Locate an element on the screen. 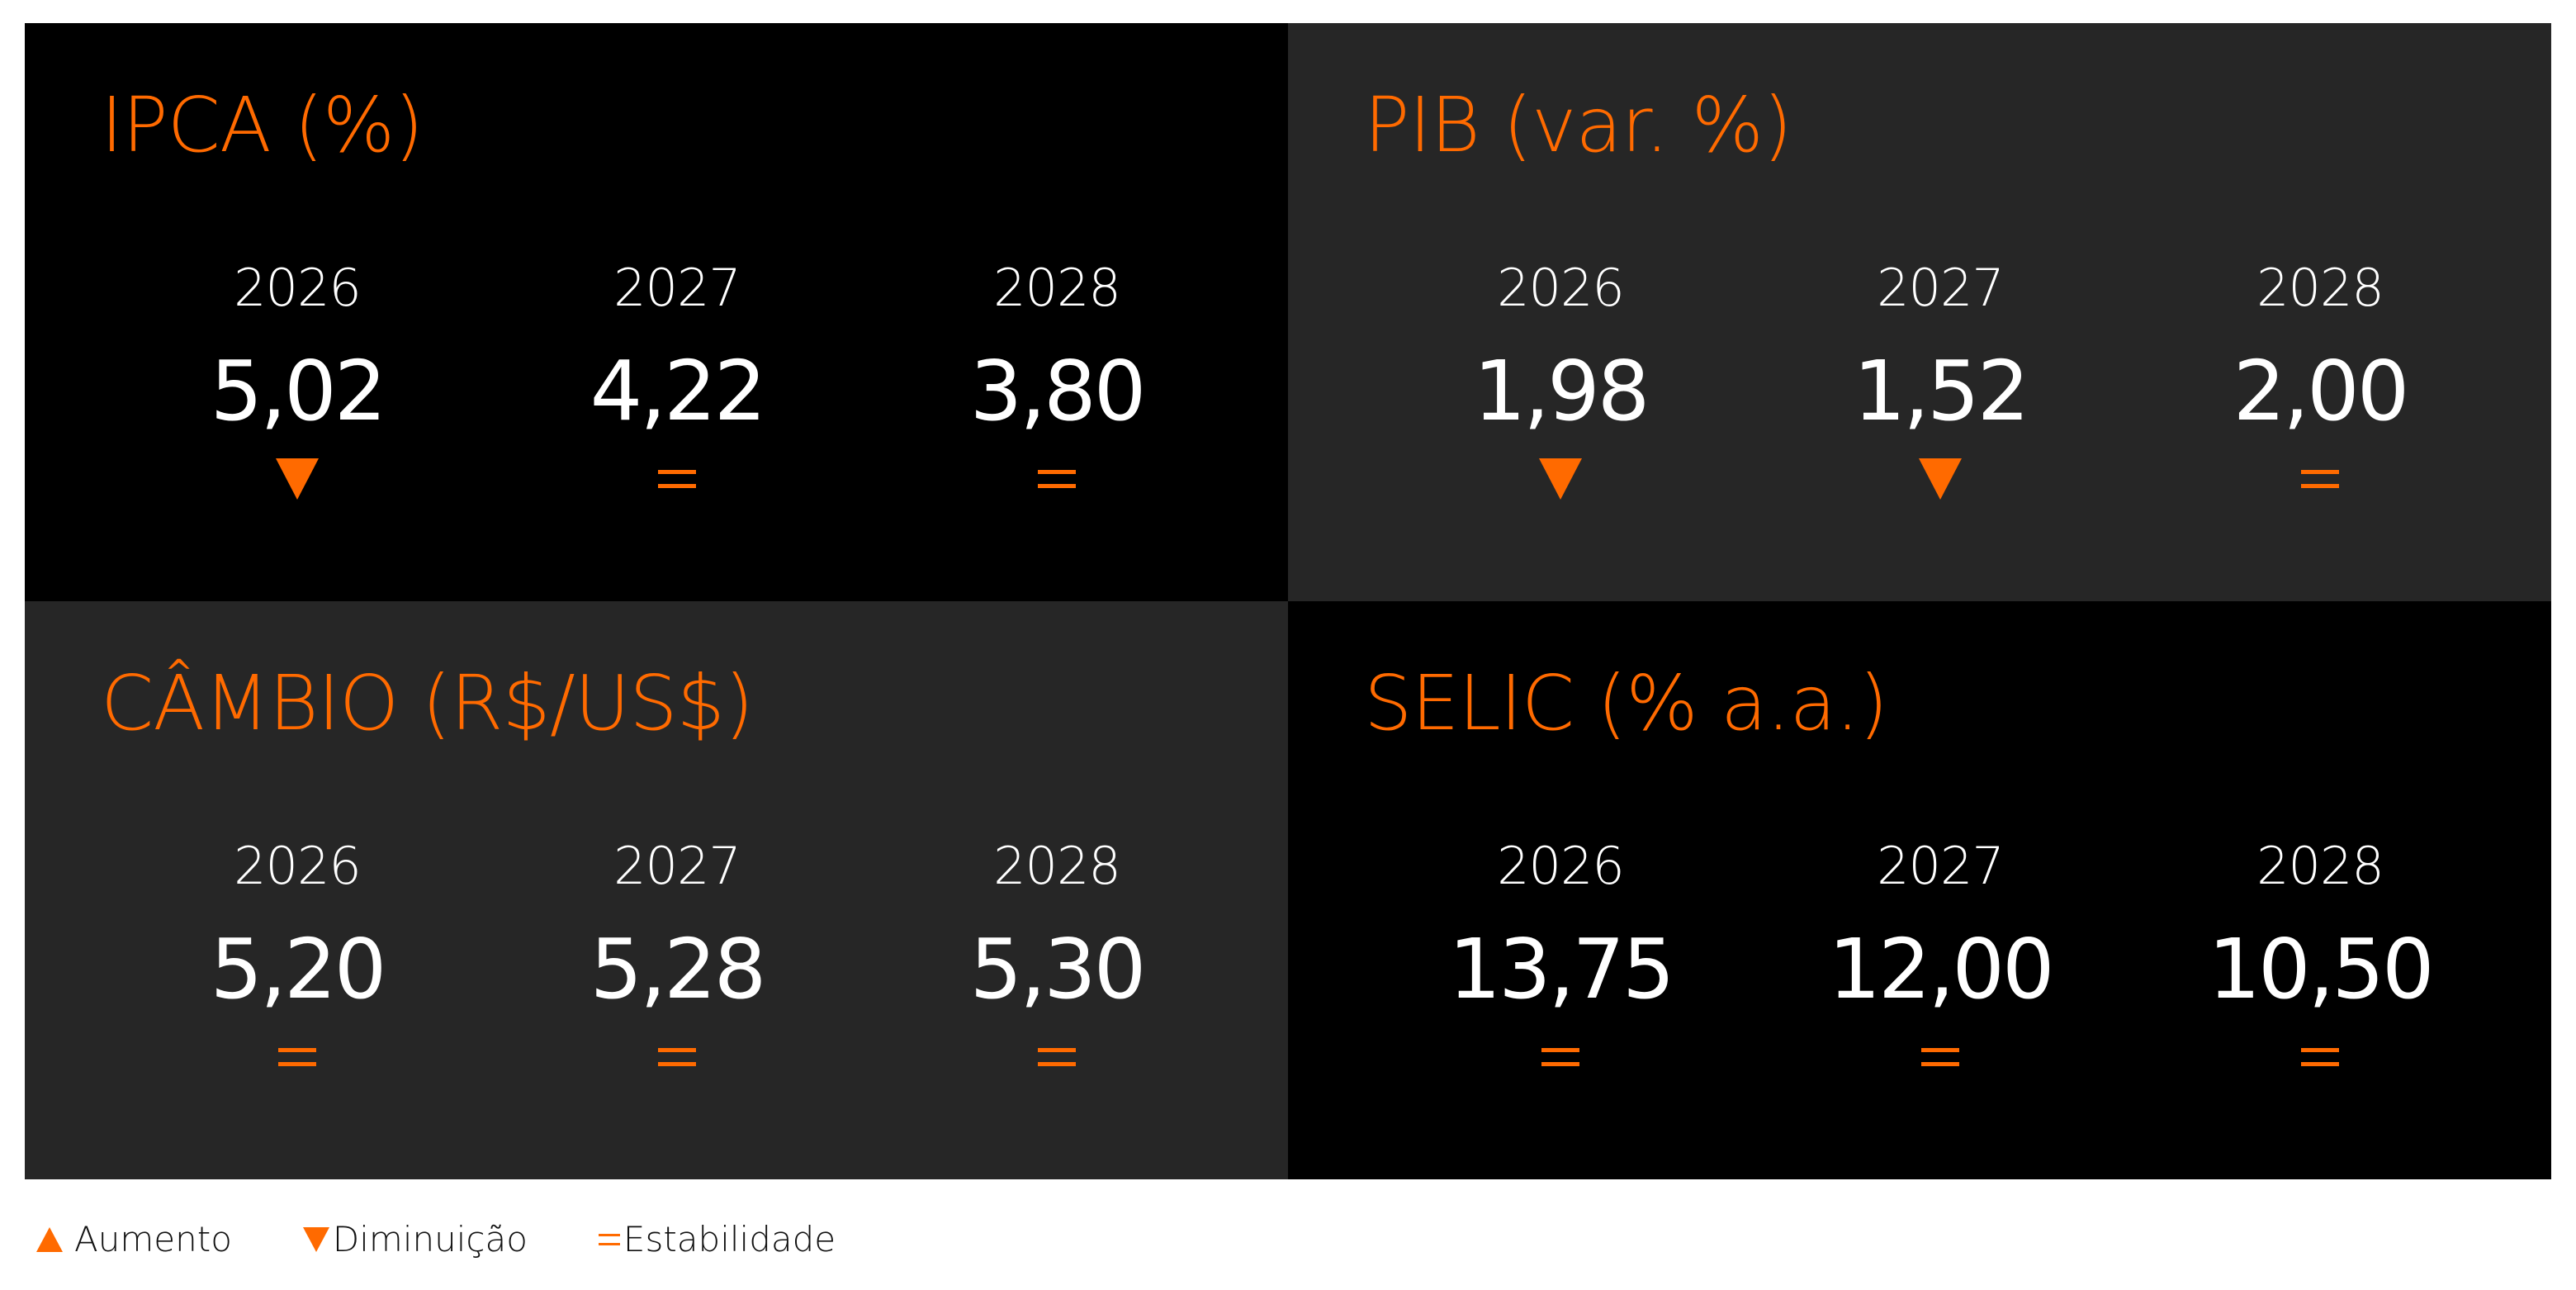 This screenshot has height=1290, width=2576. forecast-value: 13,75 is located at coordinates (1561, 969).